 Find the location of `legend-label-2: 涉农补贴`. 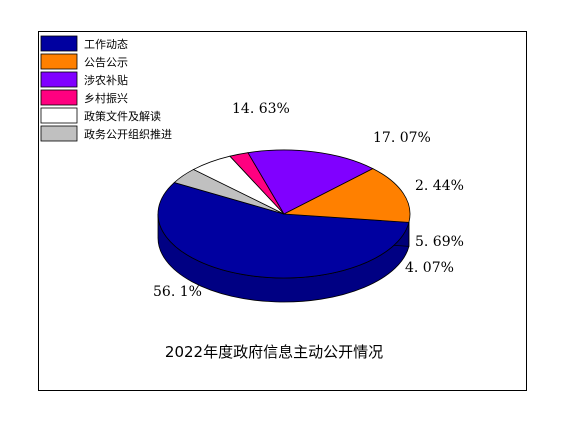

legend-label-2: 涉农补贴 is located at coordinates (106, 80).